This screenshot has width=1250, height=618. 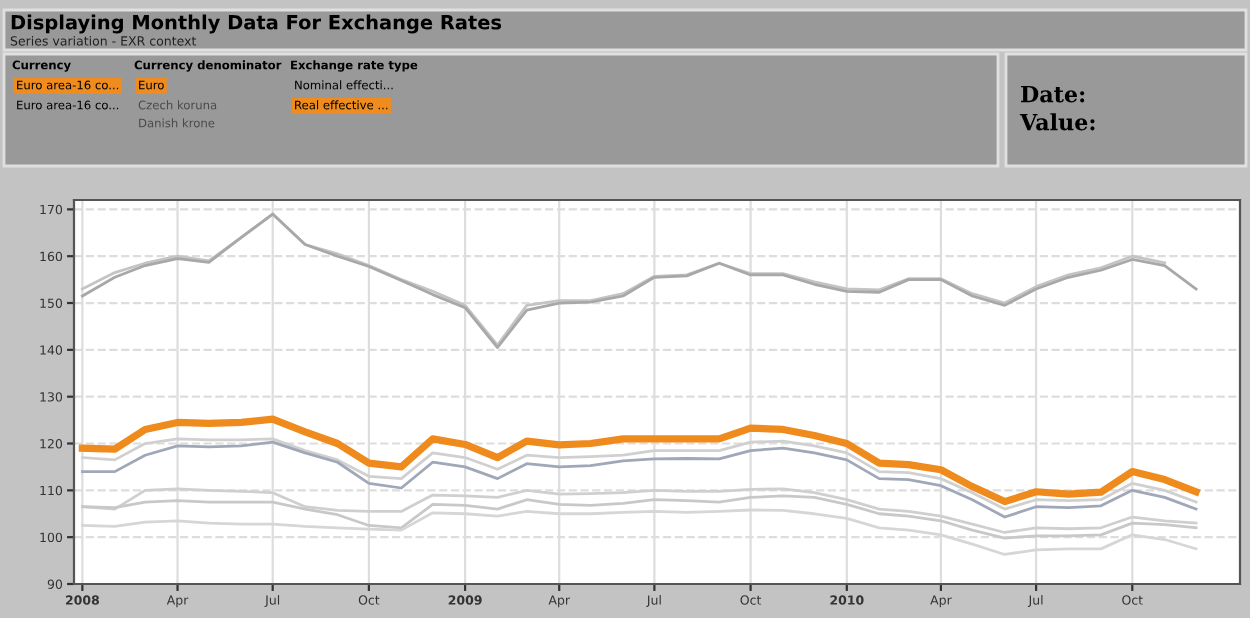 What do you see at coordinates (1053, 94) in the screenshot?
I see `text: Date:` at bounding box center [1053, 94].